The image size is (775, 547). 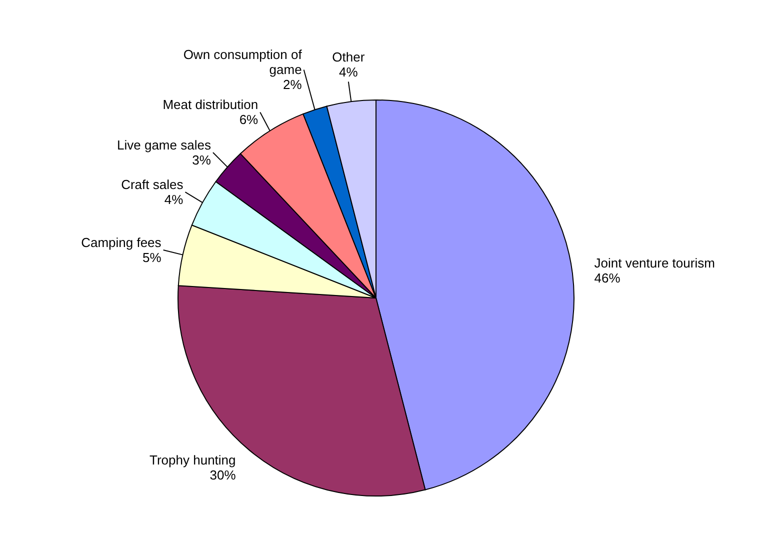 What do you see at coordinates (193, 460) in the screenshot?
I see `slice-label: Trophy hunting` at bounding box center [193, 460].